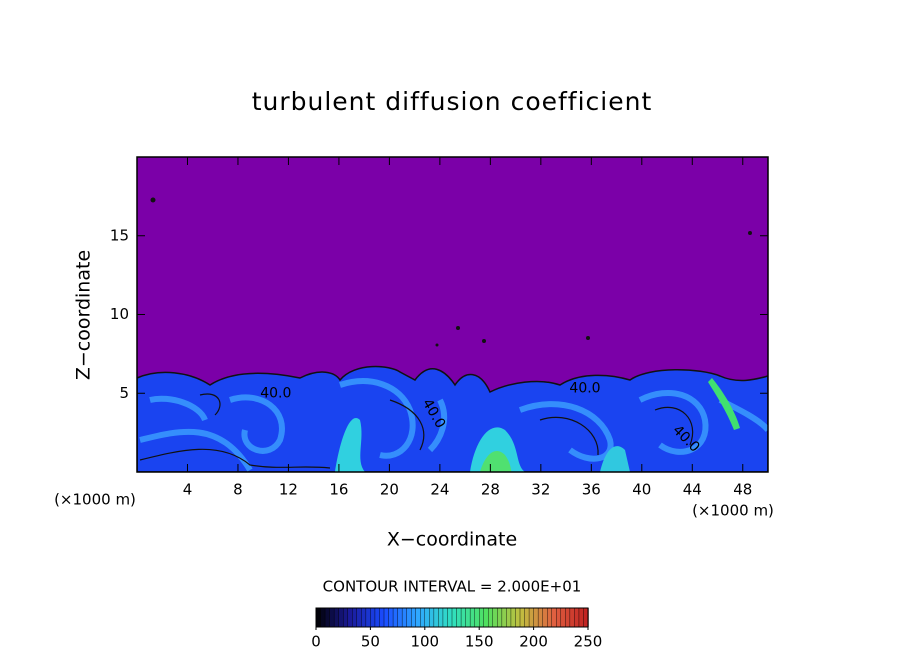 The image size is (904, 654). I want to click on colorbar-tick-label: 50, so click(370, 642).